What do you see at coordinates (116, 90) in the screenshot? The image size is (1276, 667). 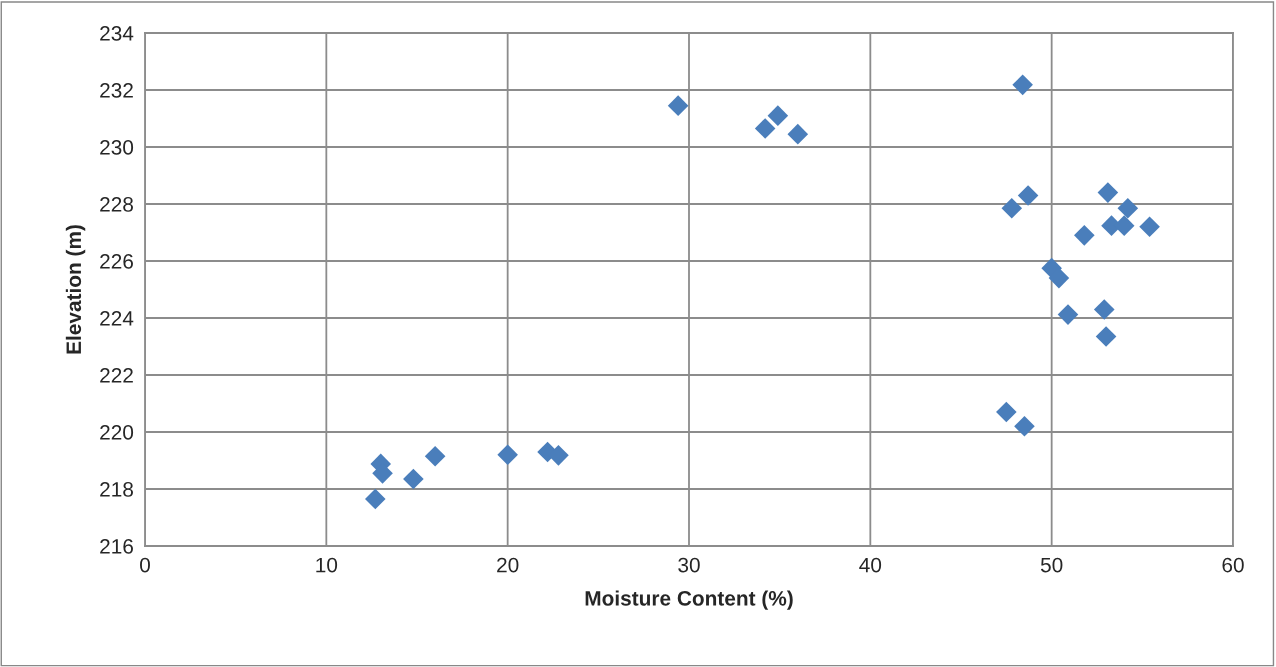 I see `y-tick-label: 232` at bounding box center [116, 90].